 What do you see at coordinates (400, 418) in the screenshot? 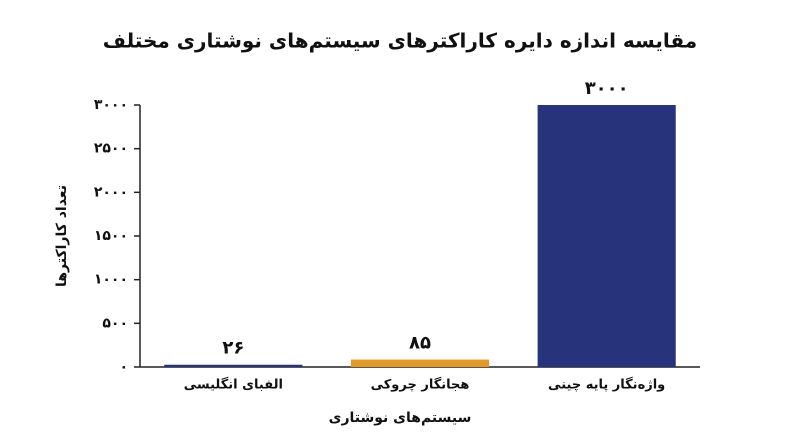
I see `x-axis-label: سیستم‌های نوشتاری` at bounding box center [400, 418].